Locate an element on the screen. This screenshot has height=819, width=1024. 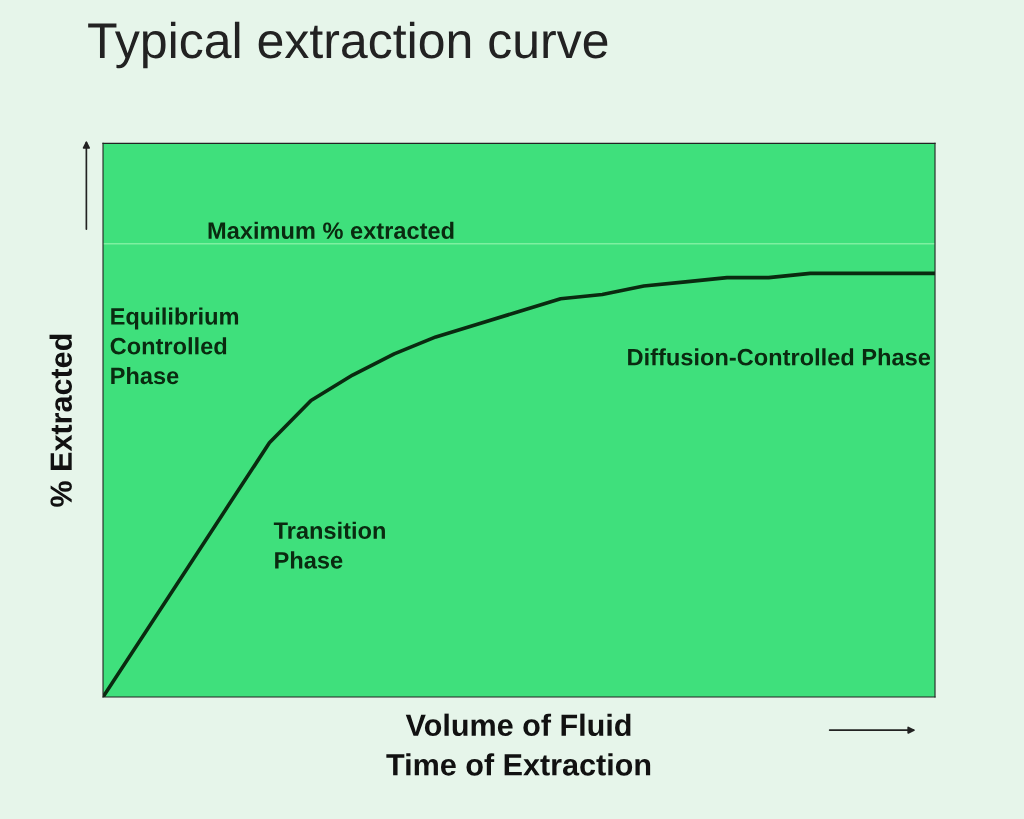
annotation: Diffusion-Controlled Phase is located at coordinates (779, 357).